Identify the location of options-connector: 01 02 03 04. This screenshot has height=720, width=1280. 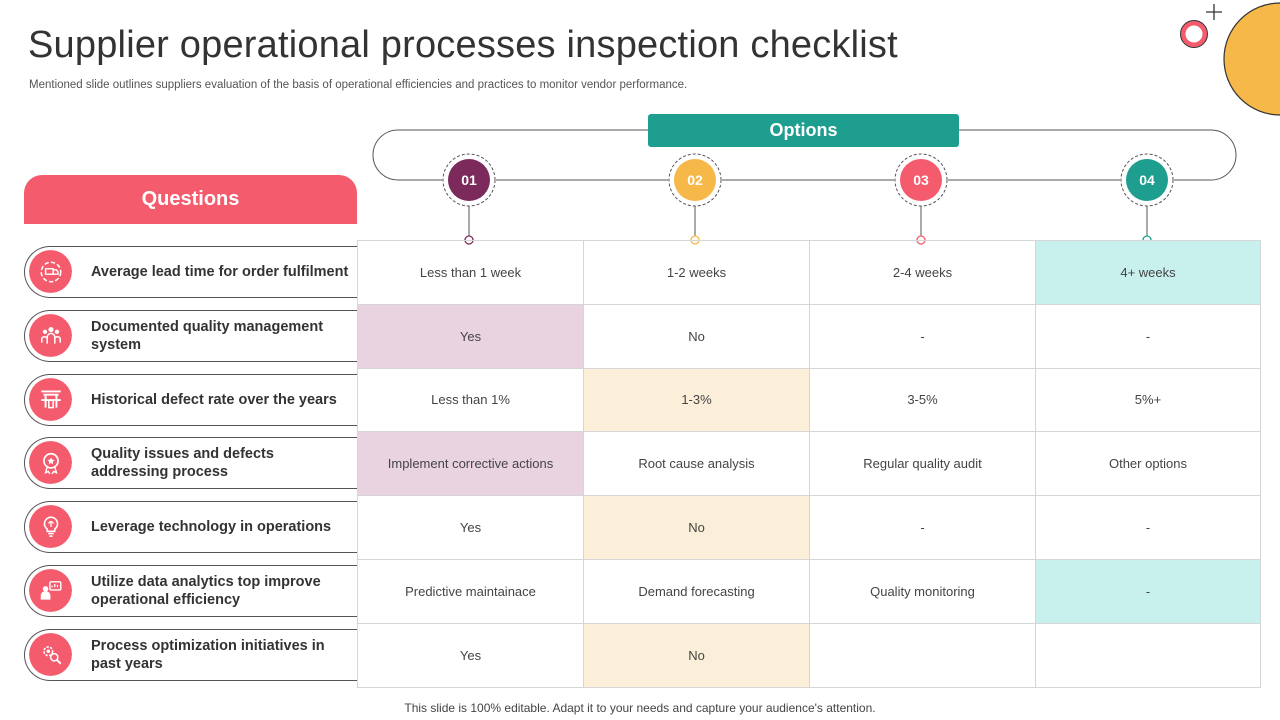
(804, 187).